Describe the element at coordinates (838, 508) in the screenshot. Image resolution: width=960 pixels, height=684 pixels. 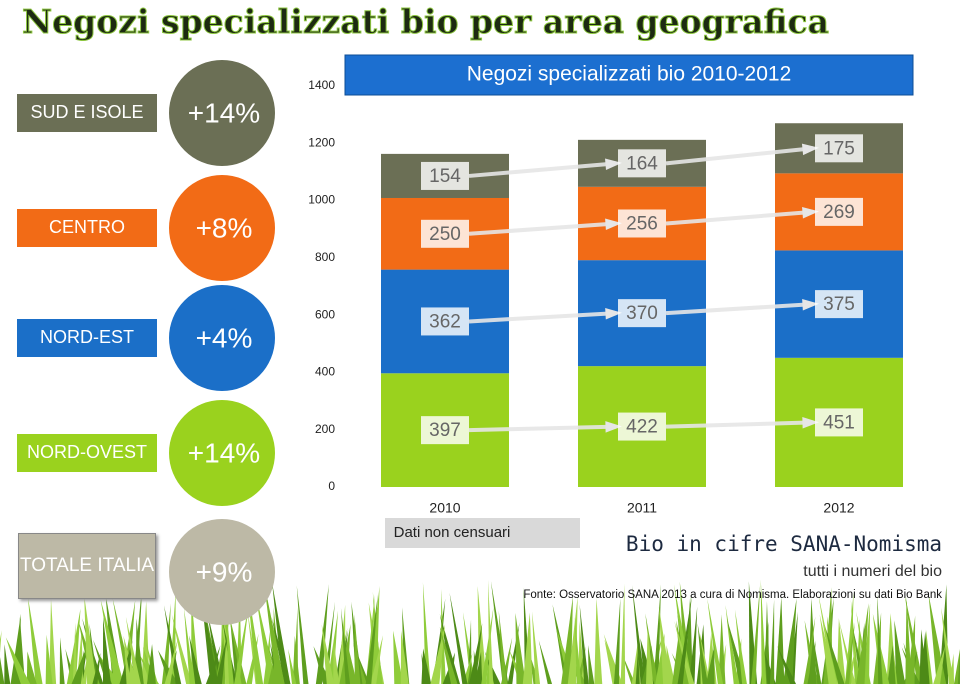
I see `x-tick-label: 2012` at that location.